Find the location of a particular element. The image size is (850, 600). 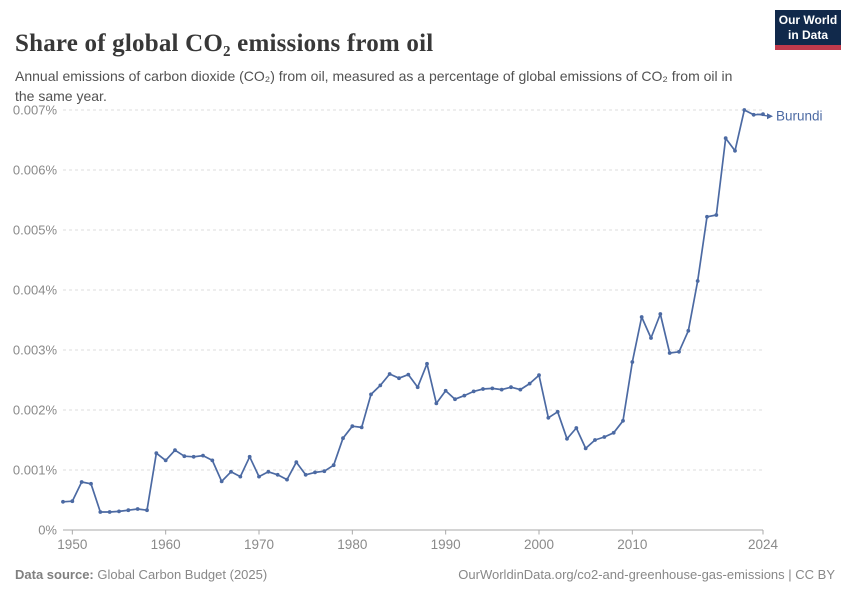

y-tick-label: 0.003% is located at coordinates (35, 350).